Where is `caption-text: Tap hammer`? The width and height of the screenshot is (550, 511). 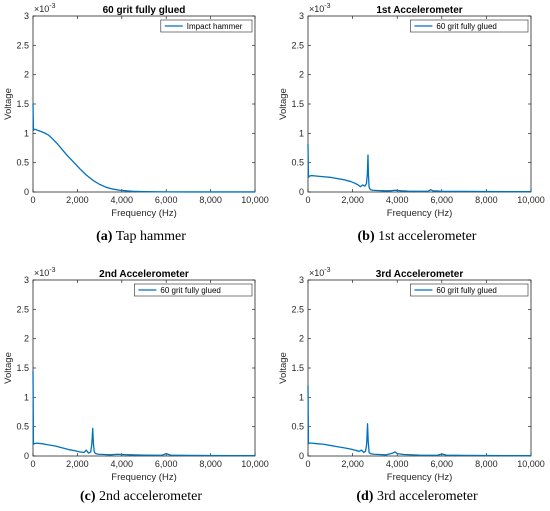 caption-text: Tap hammer is located at coordinates (149, 236).